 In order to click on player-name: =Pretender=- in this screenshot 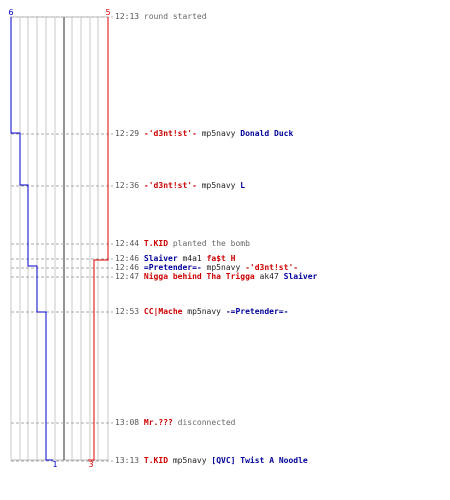, I will do `click(172, 267)`.